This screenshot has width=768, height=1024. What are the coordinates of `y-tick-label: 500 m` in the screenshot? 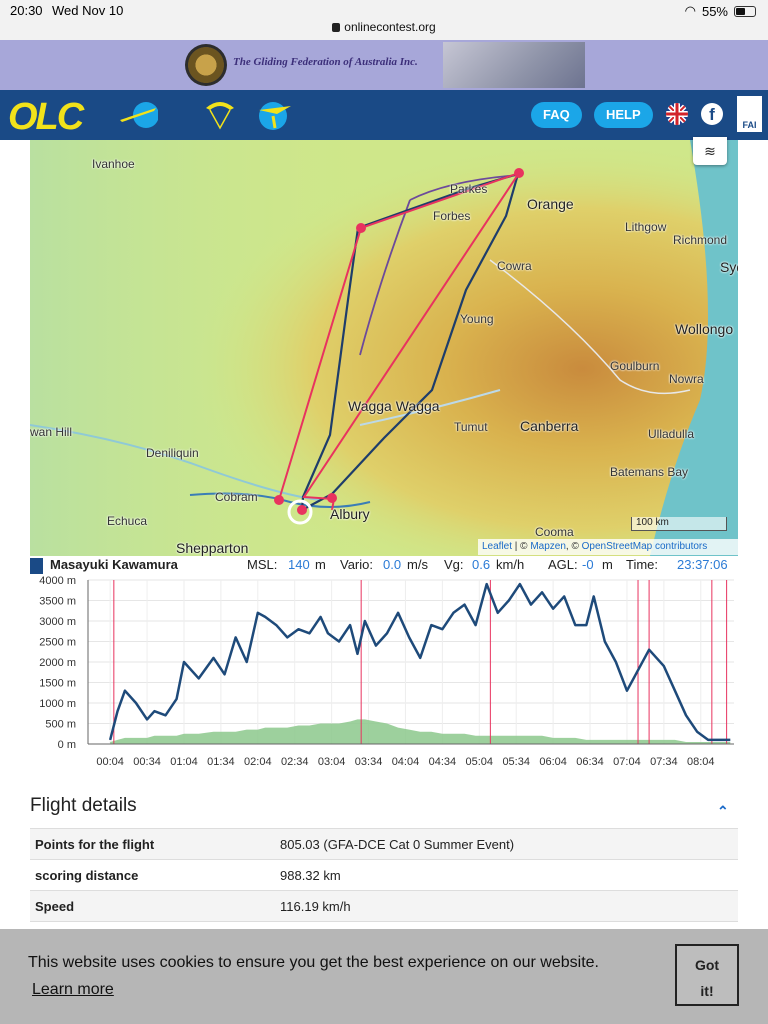 It's located at (60, 725).